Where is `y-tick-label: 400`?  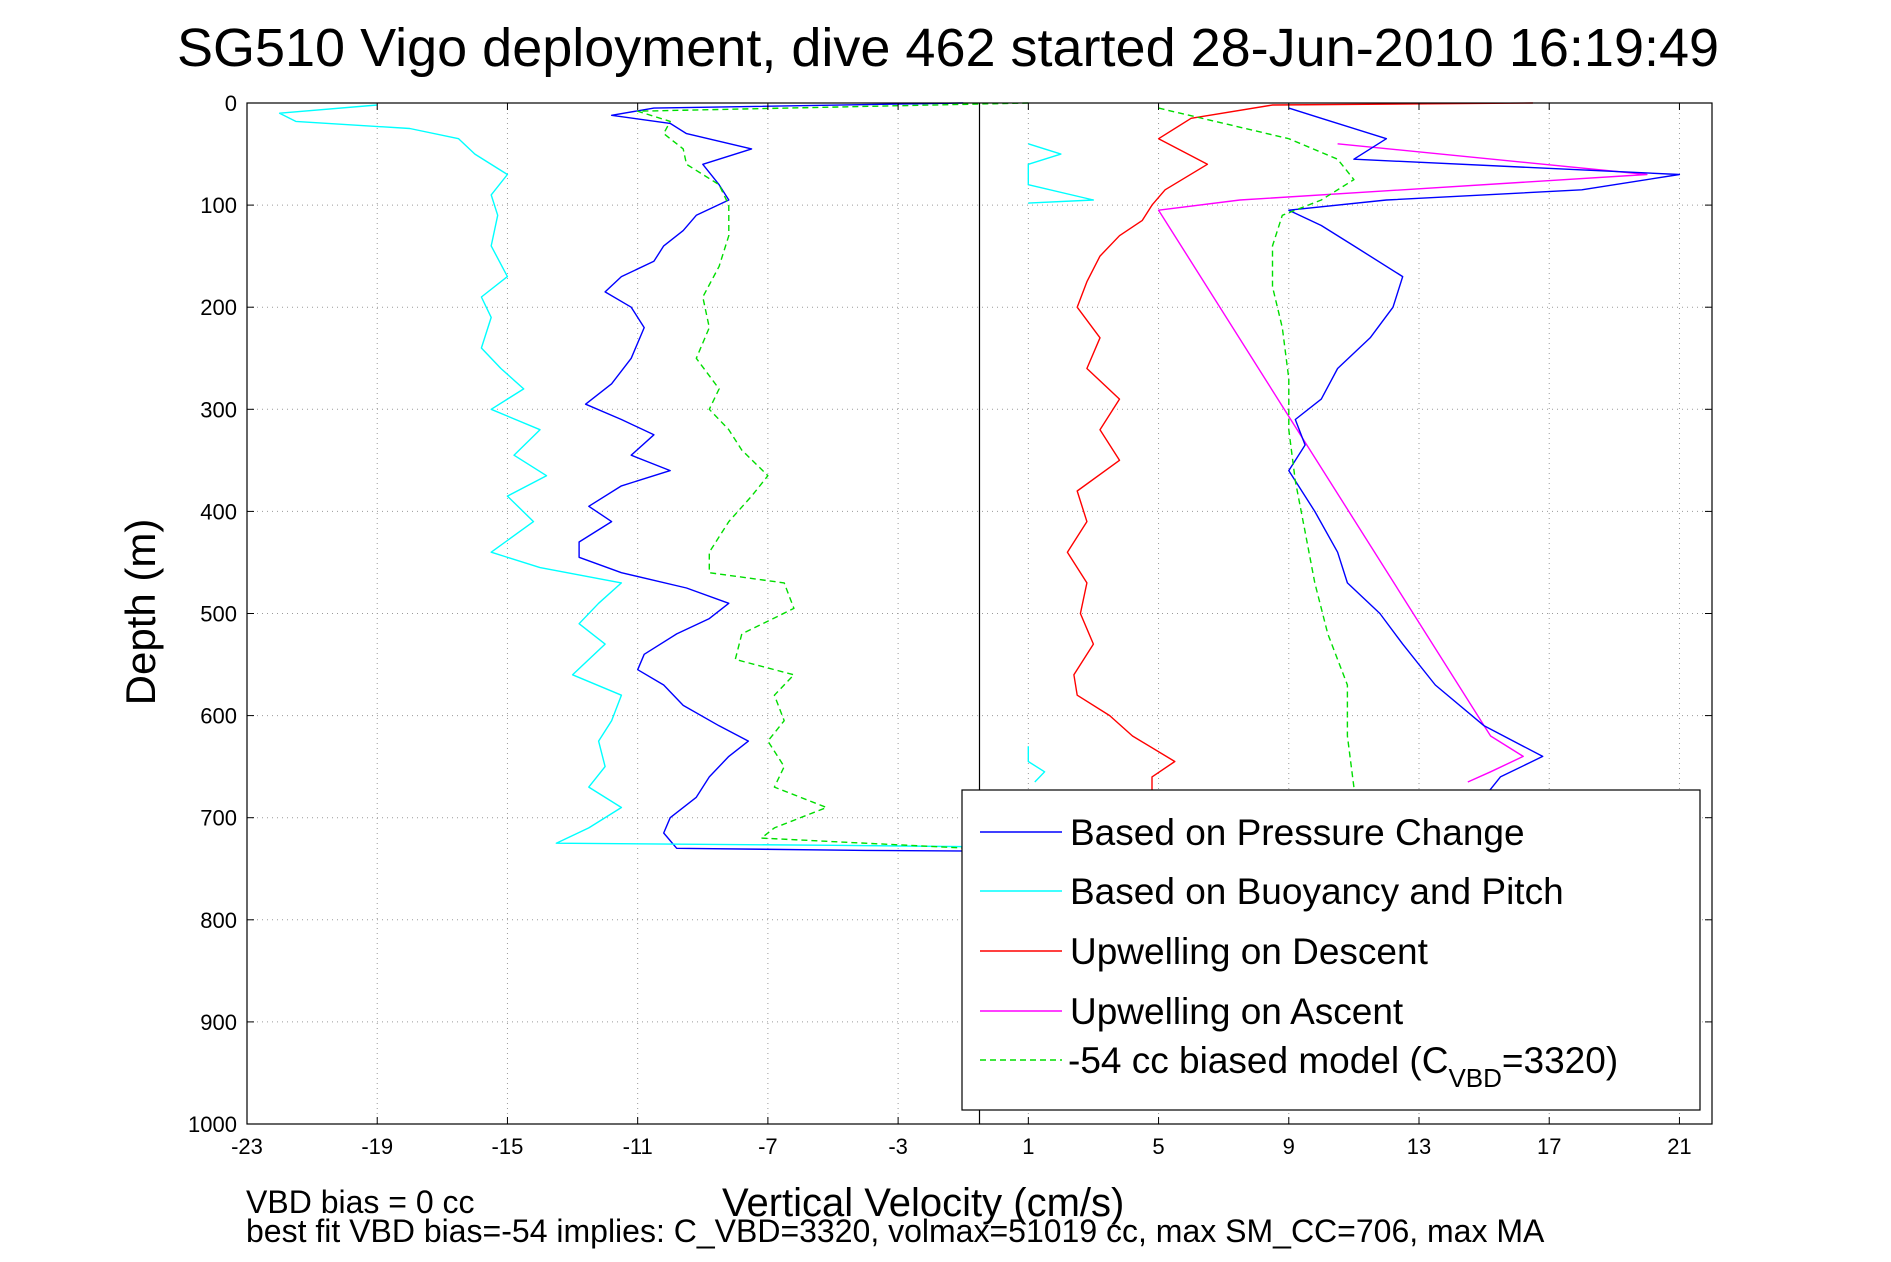 y-tick-label: 400 is located at coordinates (218, 511).